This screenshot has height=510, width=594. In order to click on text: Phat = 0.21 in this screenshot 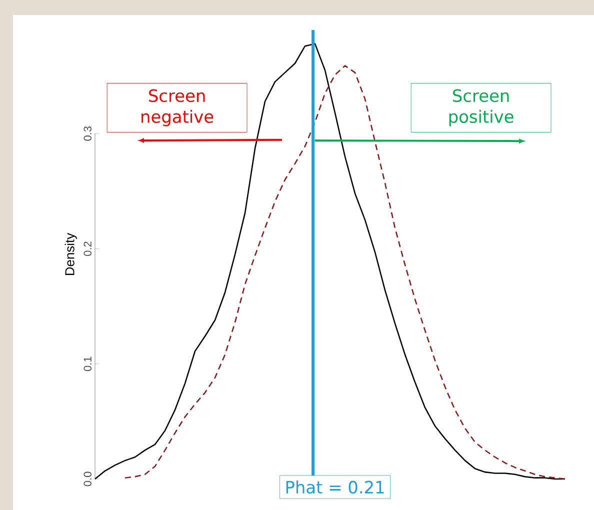, I will do `click(335, 487)`.